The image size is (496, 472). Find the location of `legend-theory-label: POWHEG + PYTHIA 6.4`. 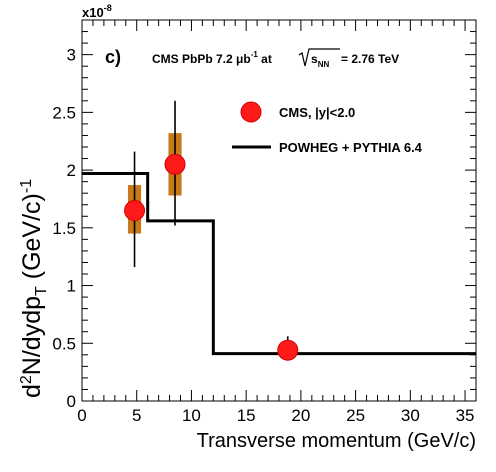

legend-theory-label: POWHEG + PYTHIA 6.4 is located at coordinates (351, 147).